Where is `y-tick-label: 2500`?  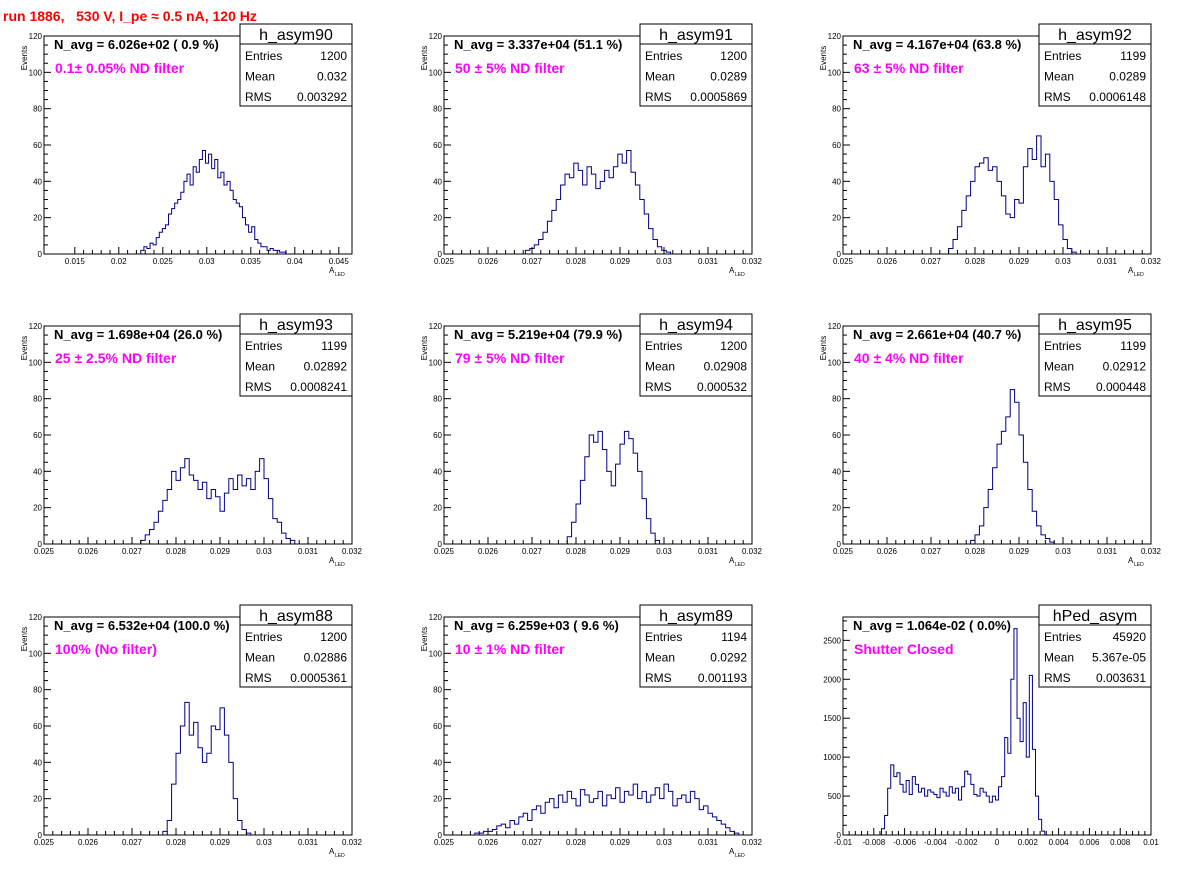 y-tick-label: 2500 is located at coordinates (832, 640).